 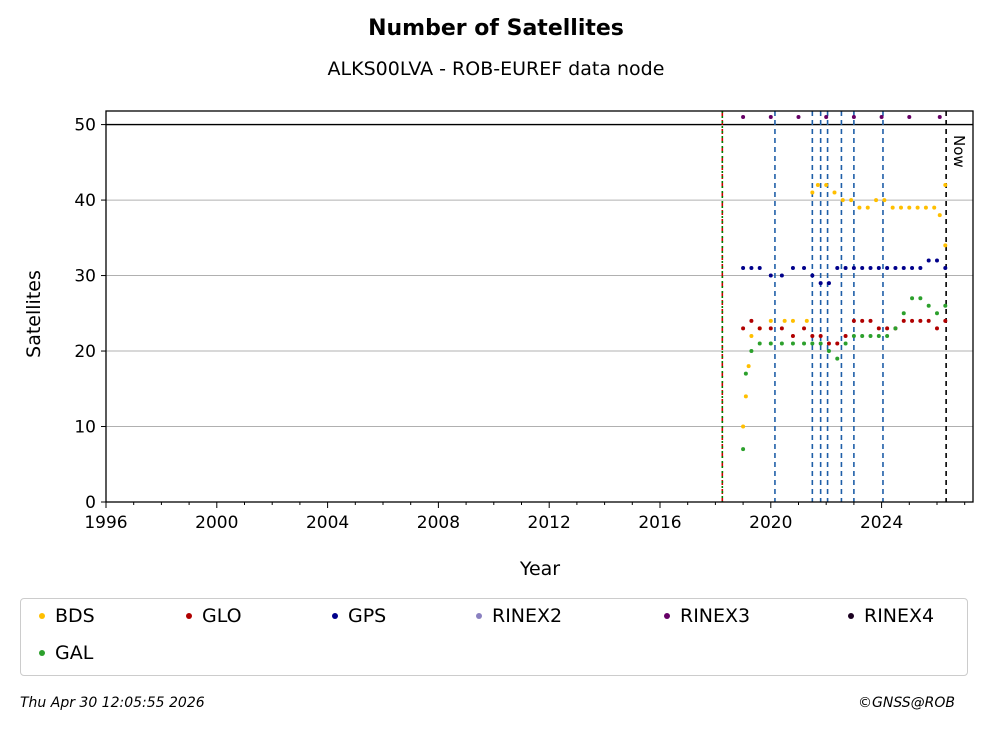 I want to click on x-tick-label: 2020, so click(x=770, y=523).